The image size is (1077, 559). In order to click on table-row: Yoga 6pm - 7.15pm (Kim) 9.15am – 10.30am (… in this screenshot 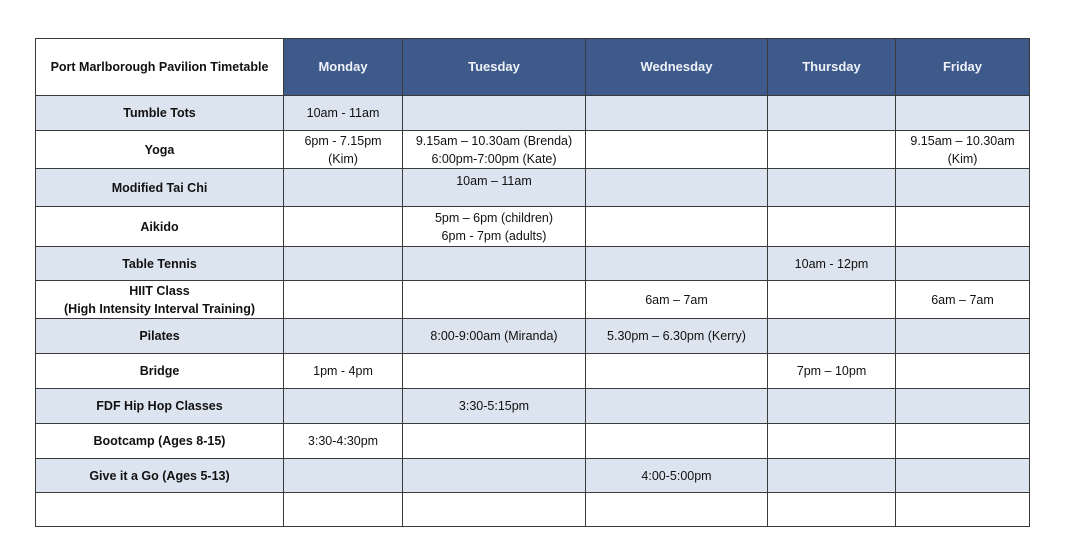, I will do `click(532, 149)`.